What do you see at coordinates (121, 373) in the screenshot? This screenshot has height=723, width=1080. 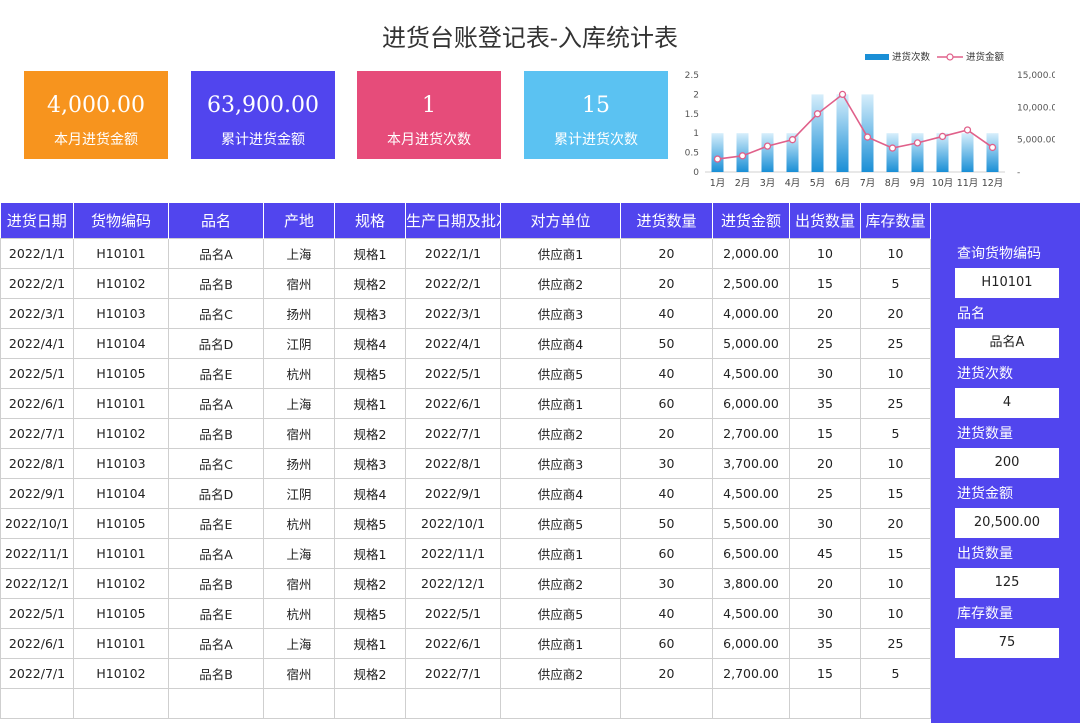 I see `table-cell: H10105` at bounding box center [121, 373].